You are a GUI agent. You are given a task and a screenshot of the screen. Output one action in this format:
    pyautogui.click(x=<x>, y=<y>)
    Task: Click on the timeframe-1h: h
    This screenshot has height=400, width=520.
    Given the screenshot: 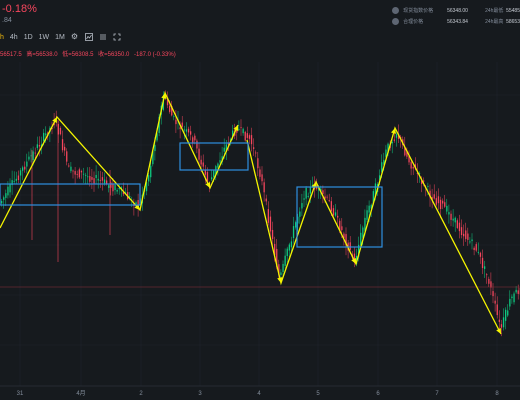 What is the action you would take?
    pyautogui.click(x=2, y=37)
    